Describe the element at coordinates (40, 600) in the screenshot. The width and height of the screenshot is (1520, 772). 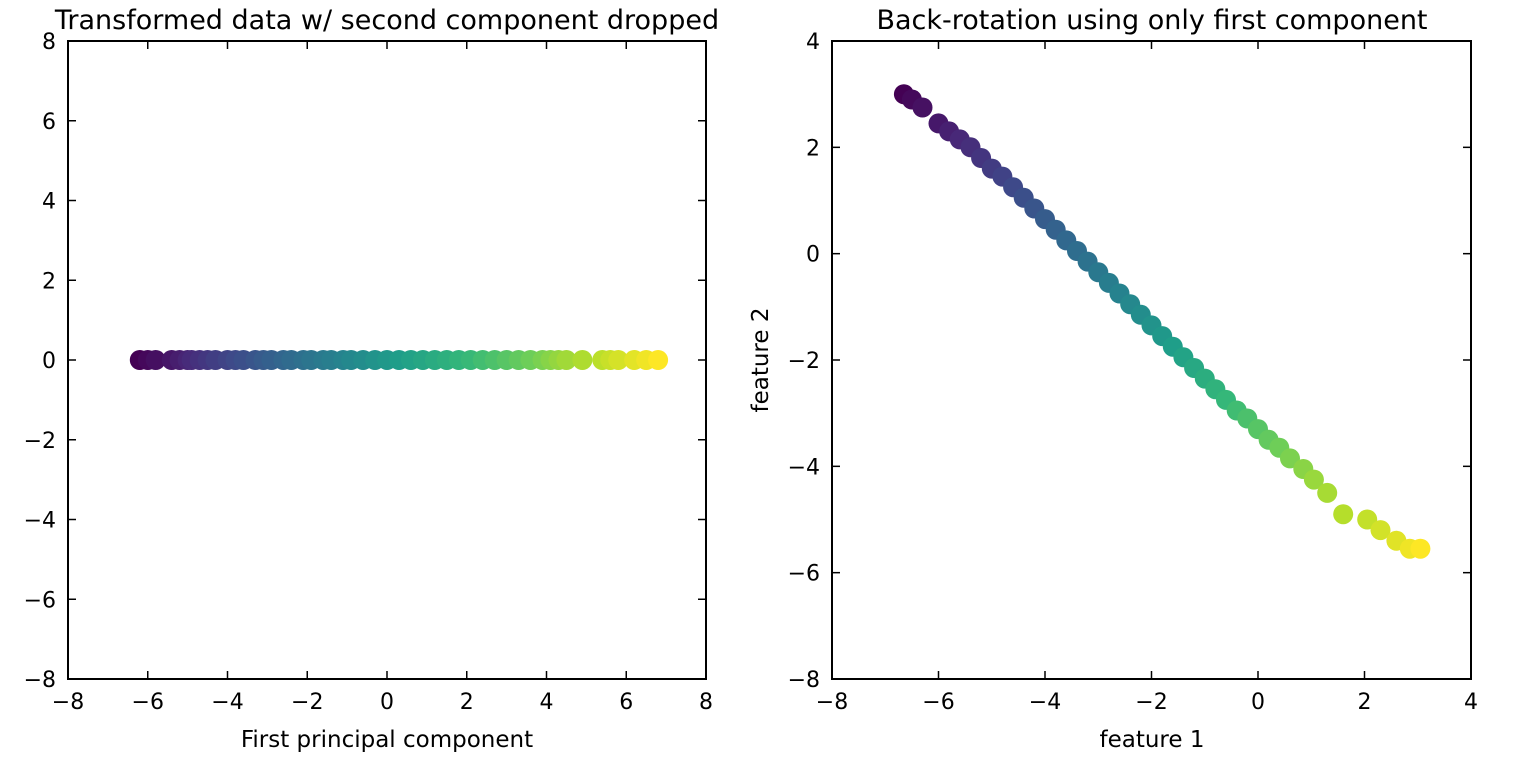
I see `chart-left-y-tick-label: −6` at that location.